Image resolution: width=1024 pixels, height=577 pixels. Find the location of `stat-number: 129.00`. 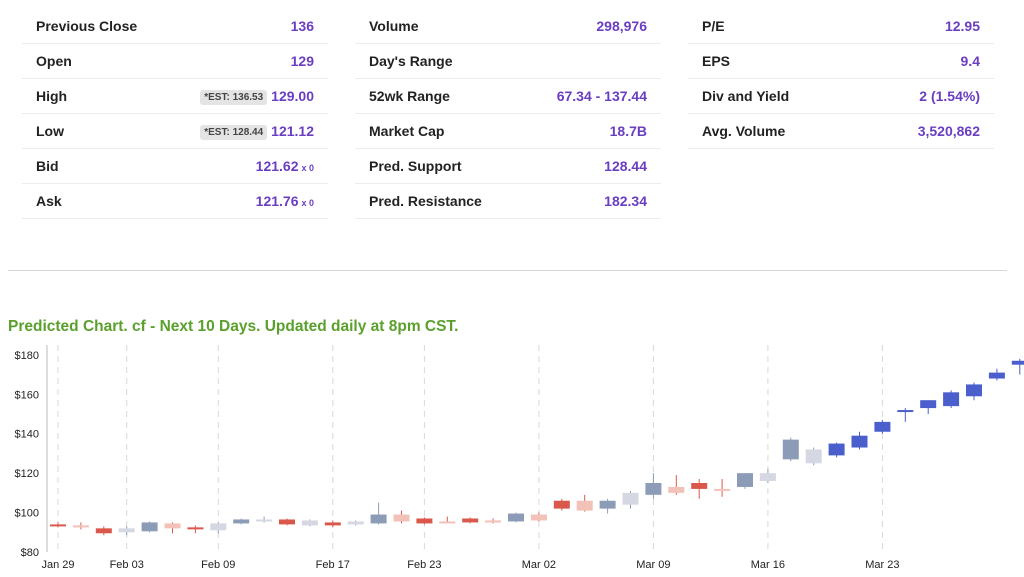

stat-number: 129.00 is located at coordinates (292, 96).